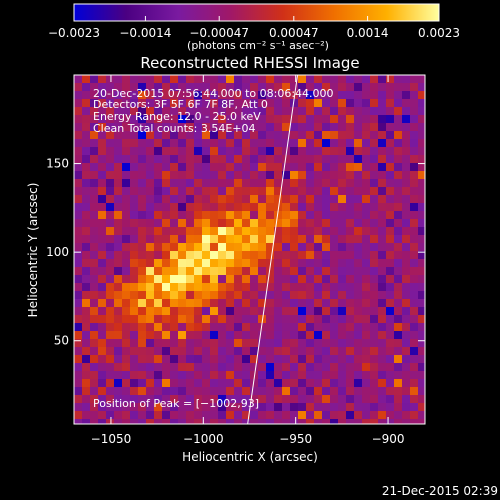 This screenshot has width=500, height=500. What do you see at coordinates (273, 249) in the screenshot?
I see `solar-limb-line` at bounding box center [273, 249].